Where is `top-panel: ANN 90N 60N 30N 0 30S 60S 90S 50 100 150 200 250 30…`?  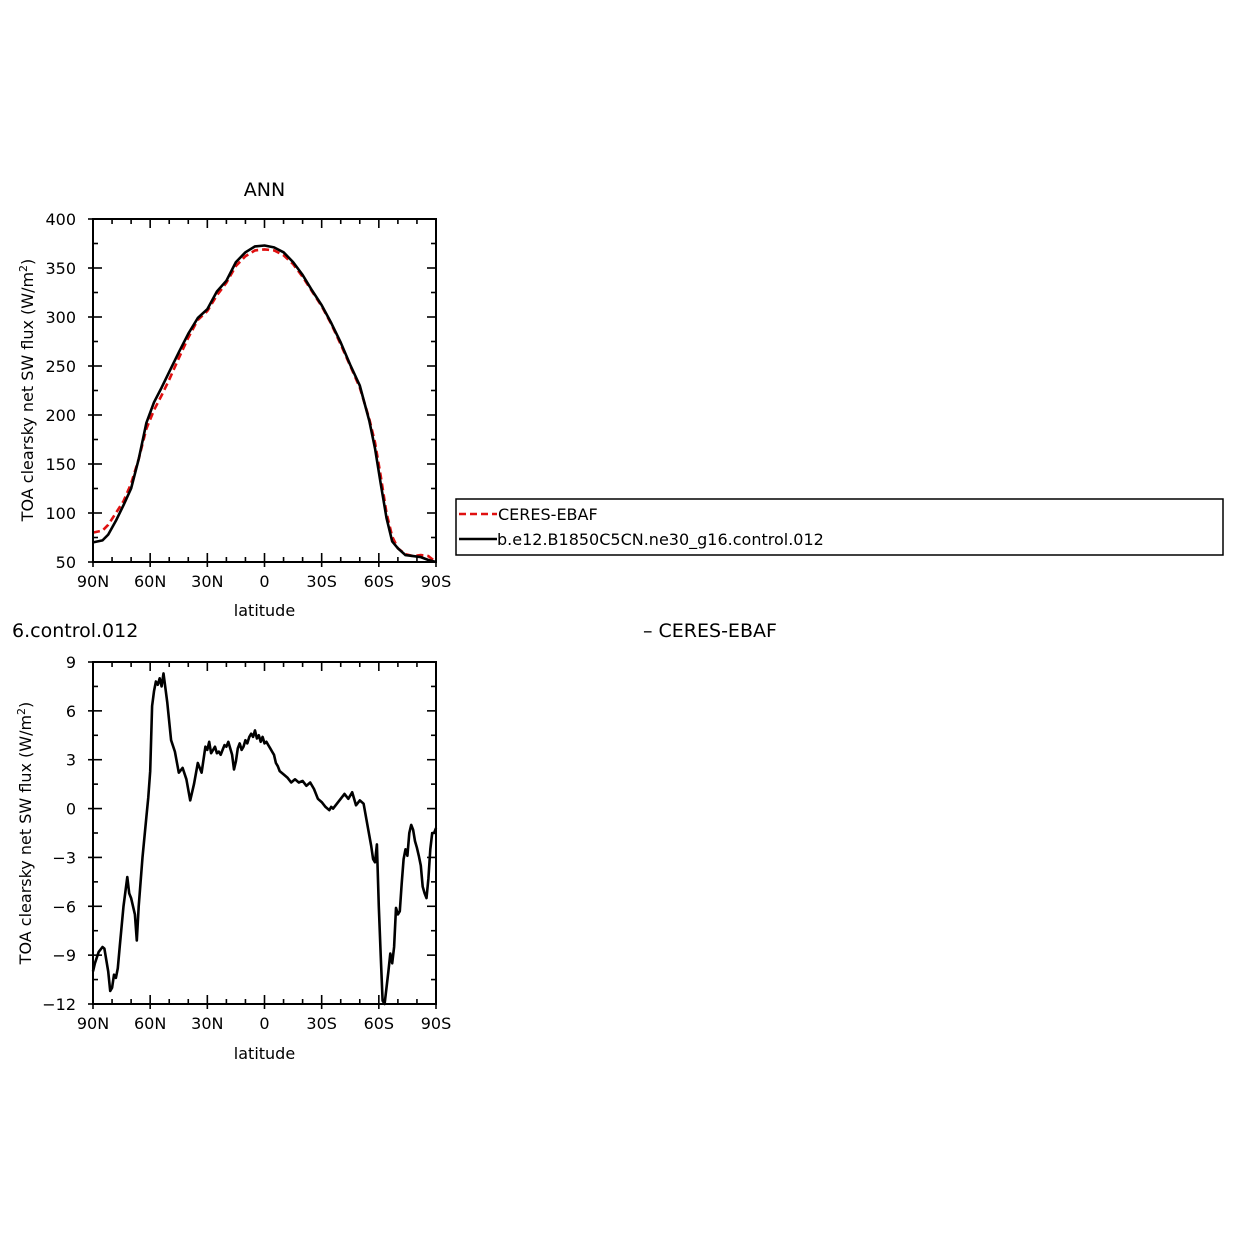
top-panel: ANN 90N 60N 30N 0 30S 60S 90S 50 100 150 200 250 30… is located at coordinates (234, 399).